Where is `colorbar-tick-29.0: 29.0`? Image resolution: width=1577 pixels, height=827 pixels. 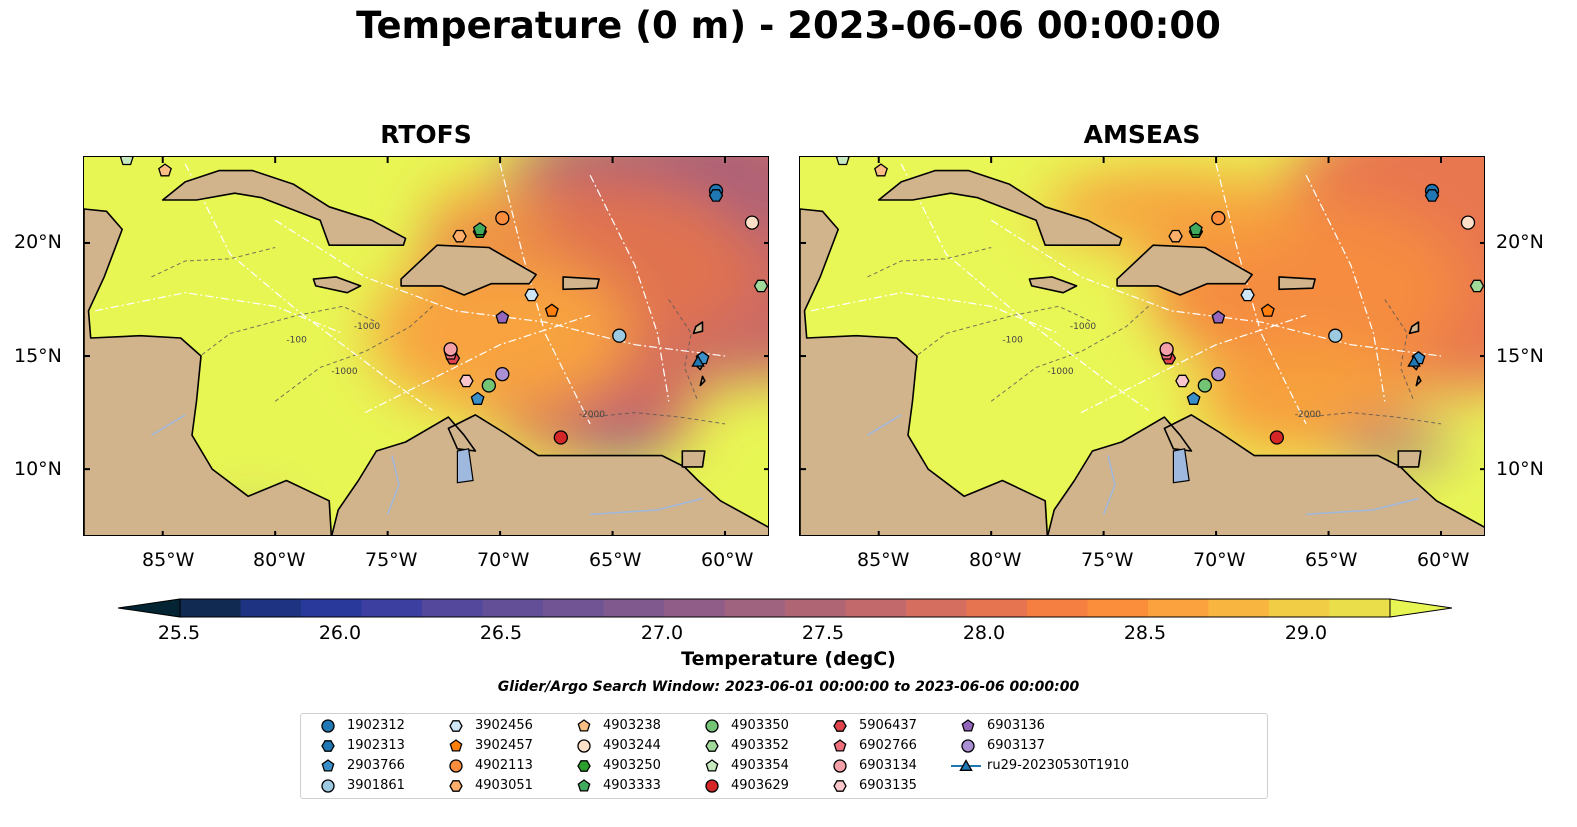
colorbar-tick-29.0: 29.0 is located at coordinates (1306, 633).